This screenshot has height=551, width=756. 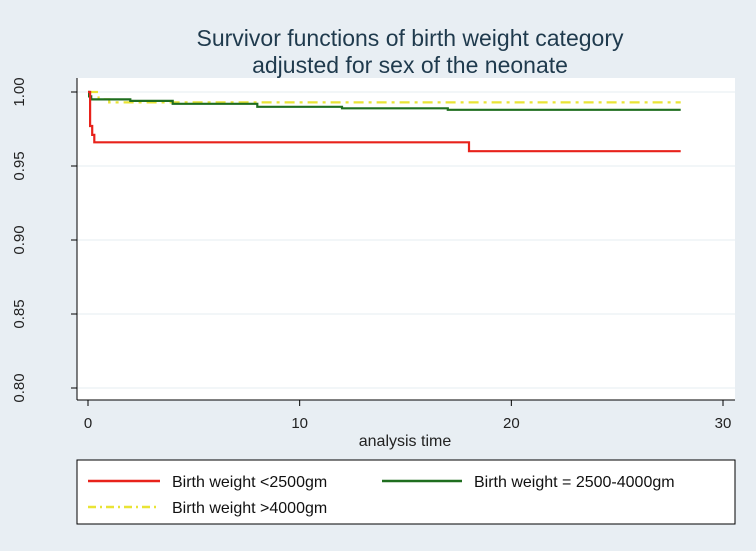 I want to click on y-tick-label: 0.95, so click(x=19, y=165).